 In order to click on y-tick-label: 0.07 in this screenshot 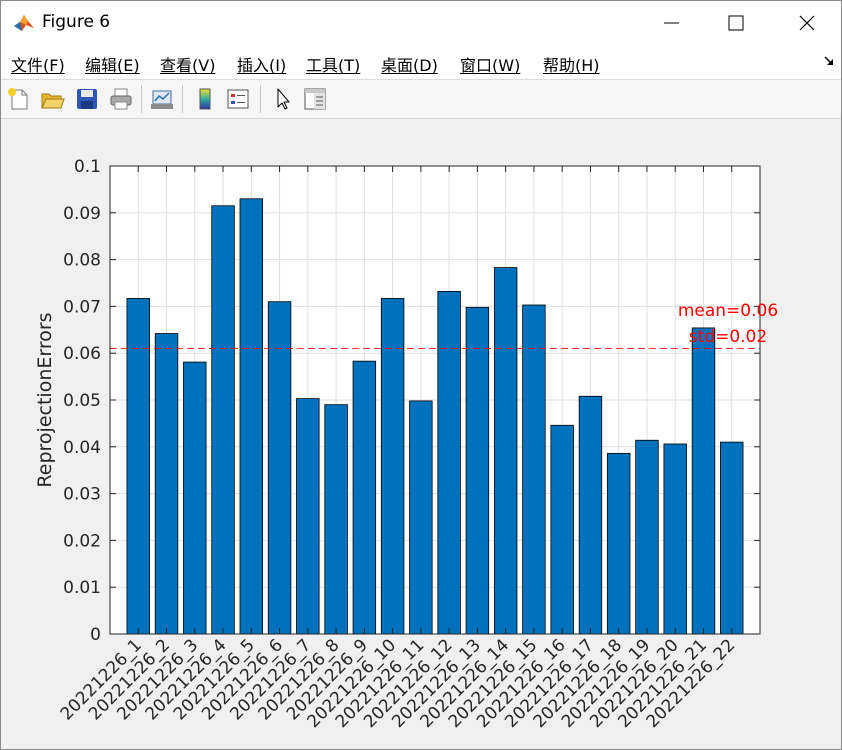, I will do `click(82, 307)`.